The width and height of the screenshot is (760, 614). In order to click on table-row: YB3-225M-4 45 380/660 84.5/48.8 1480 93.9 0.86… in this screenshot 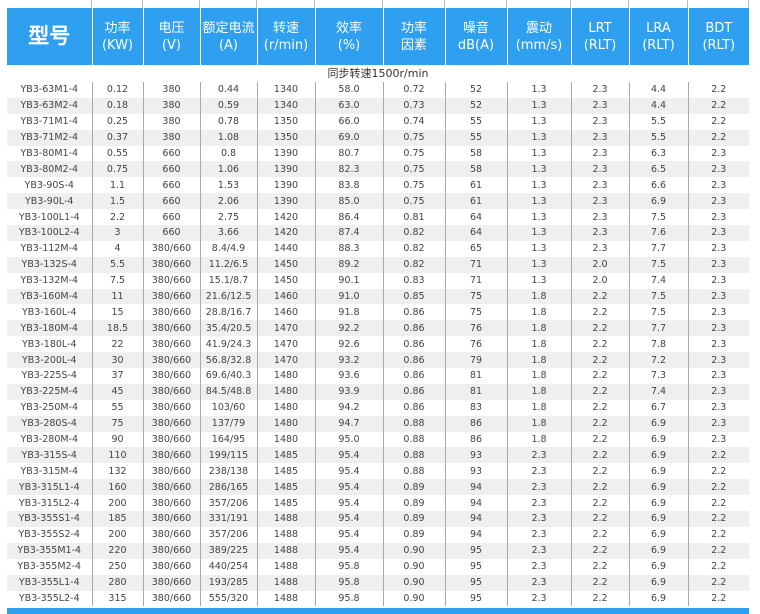, I will do `click(378, 391)`.